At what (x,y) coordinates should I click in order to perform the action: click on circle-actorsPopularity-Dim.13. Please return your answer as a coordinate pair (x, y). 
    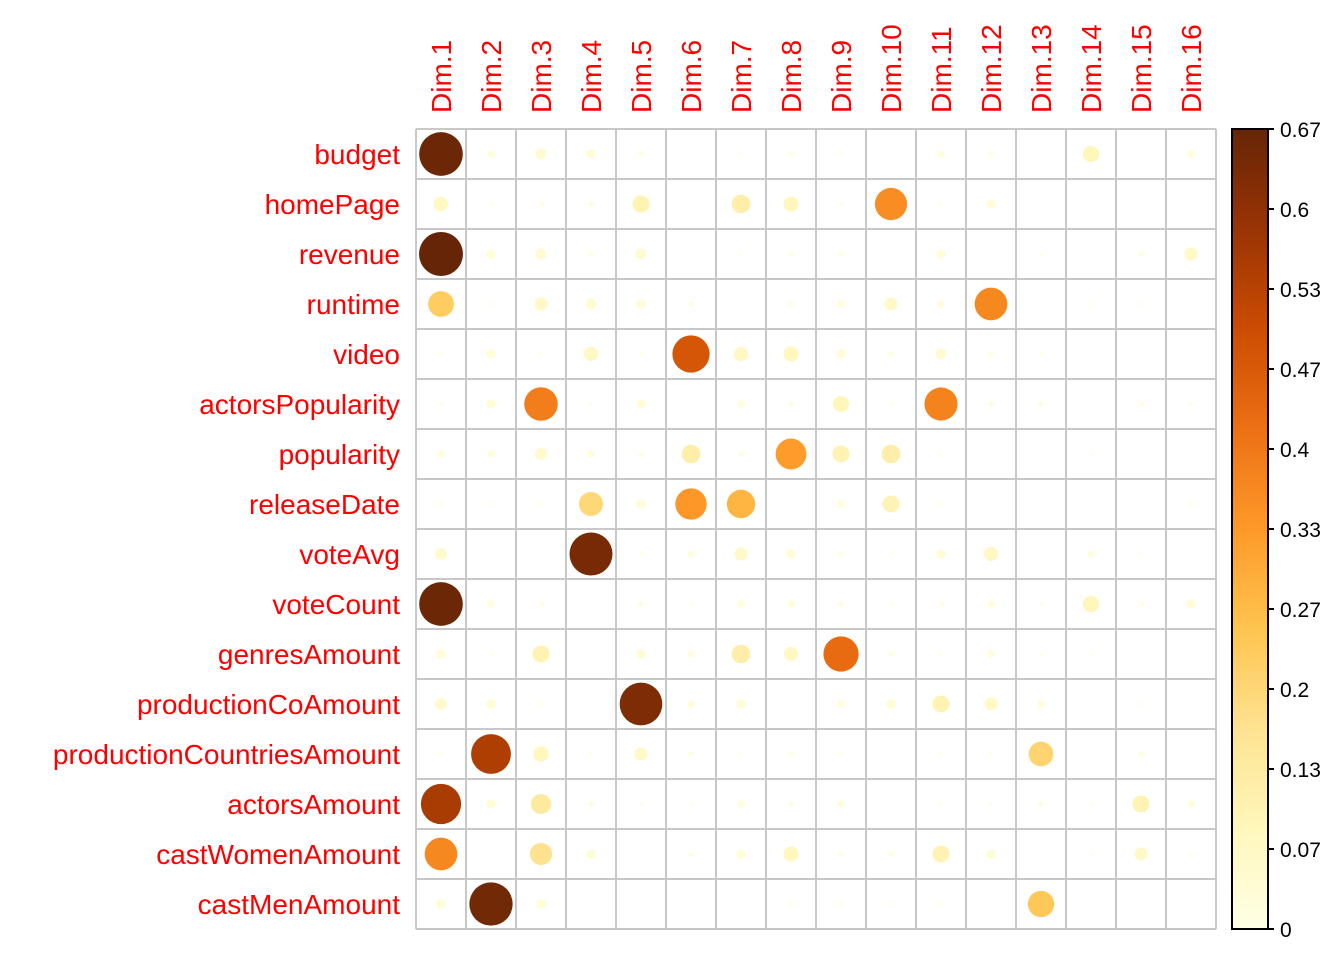
    Looking at the image, I should click on (1041, 404).